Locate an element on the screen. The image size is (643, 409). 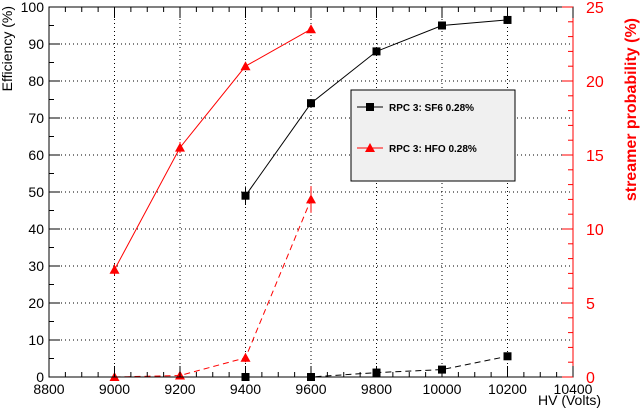
x-tick-label: 9200 is located at coordinates (179, 389).